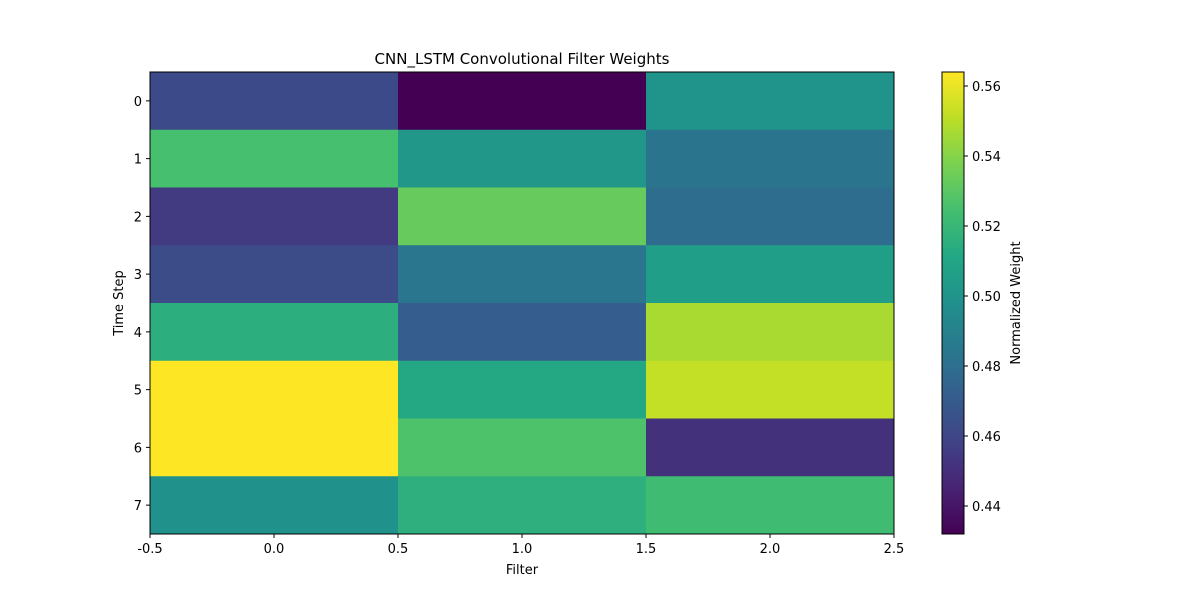 Image resolution: width=1200 pixels, height=600 pixels. What do you see at coordinates (522, 570) in the screenshot?
I see `x-axis-label: Filter` at bounding box center [522, 570].